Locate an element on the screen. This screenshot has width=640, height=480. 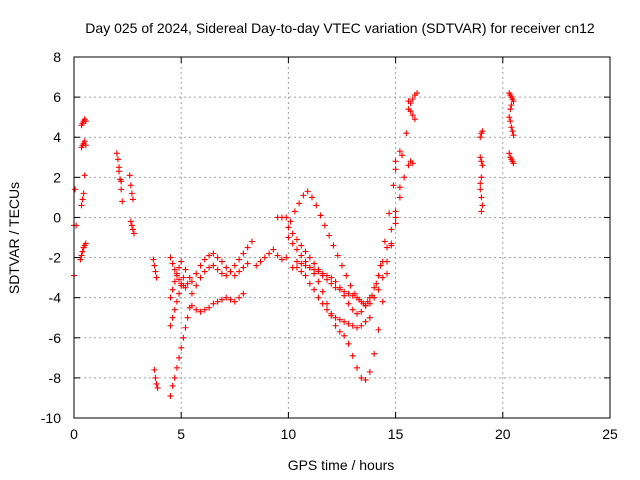
y-tick-label: -8 is located at coordinates (55, 378).